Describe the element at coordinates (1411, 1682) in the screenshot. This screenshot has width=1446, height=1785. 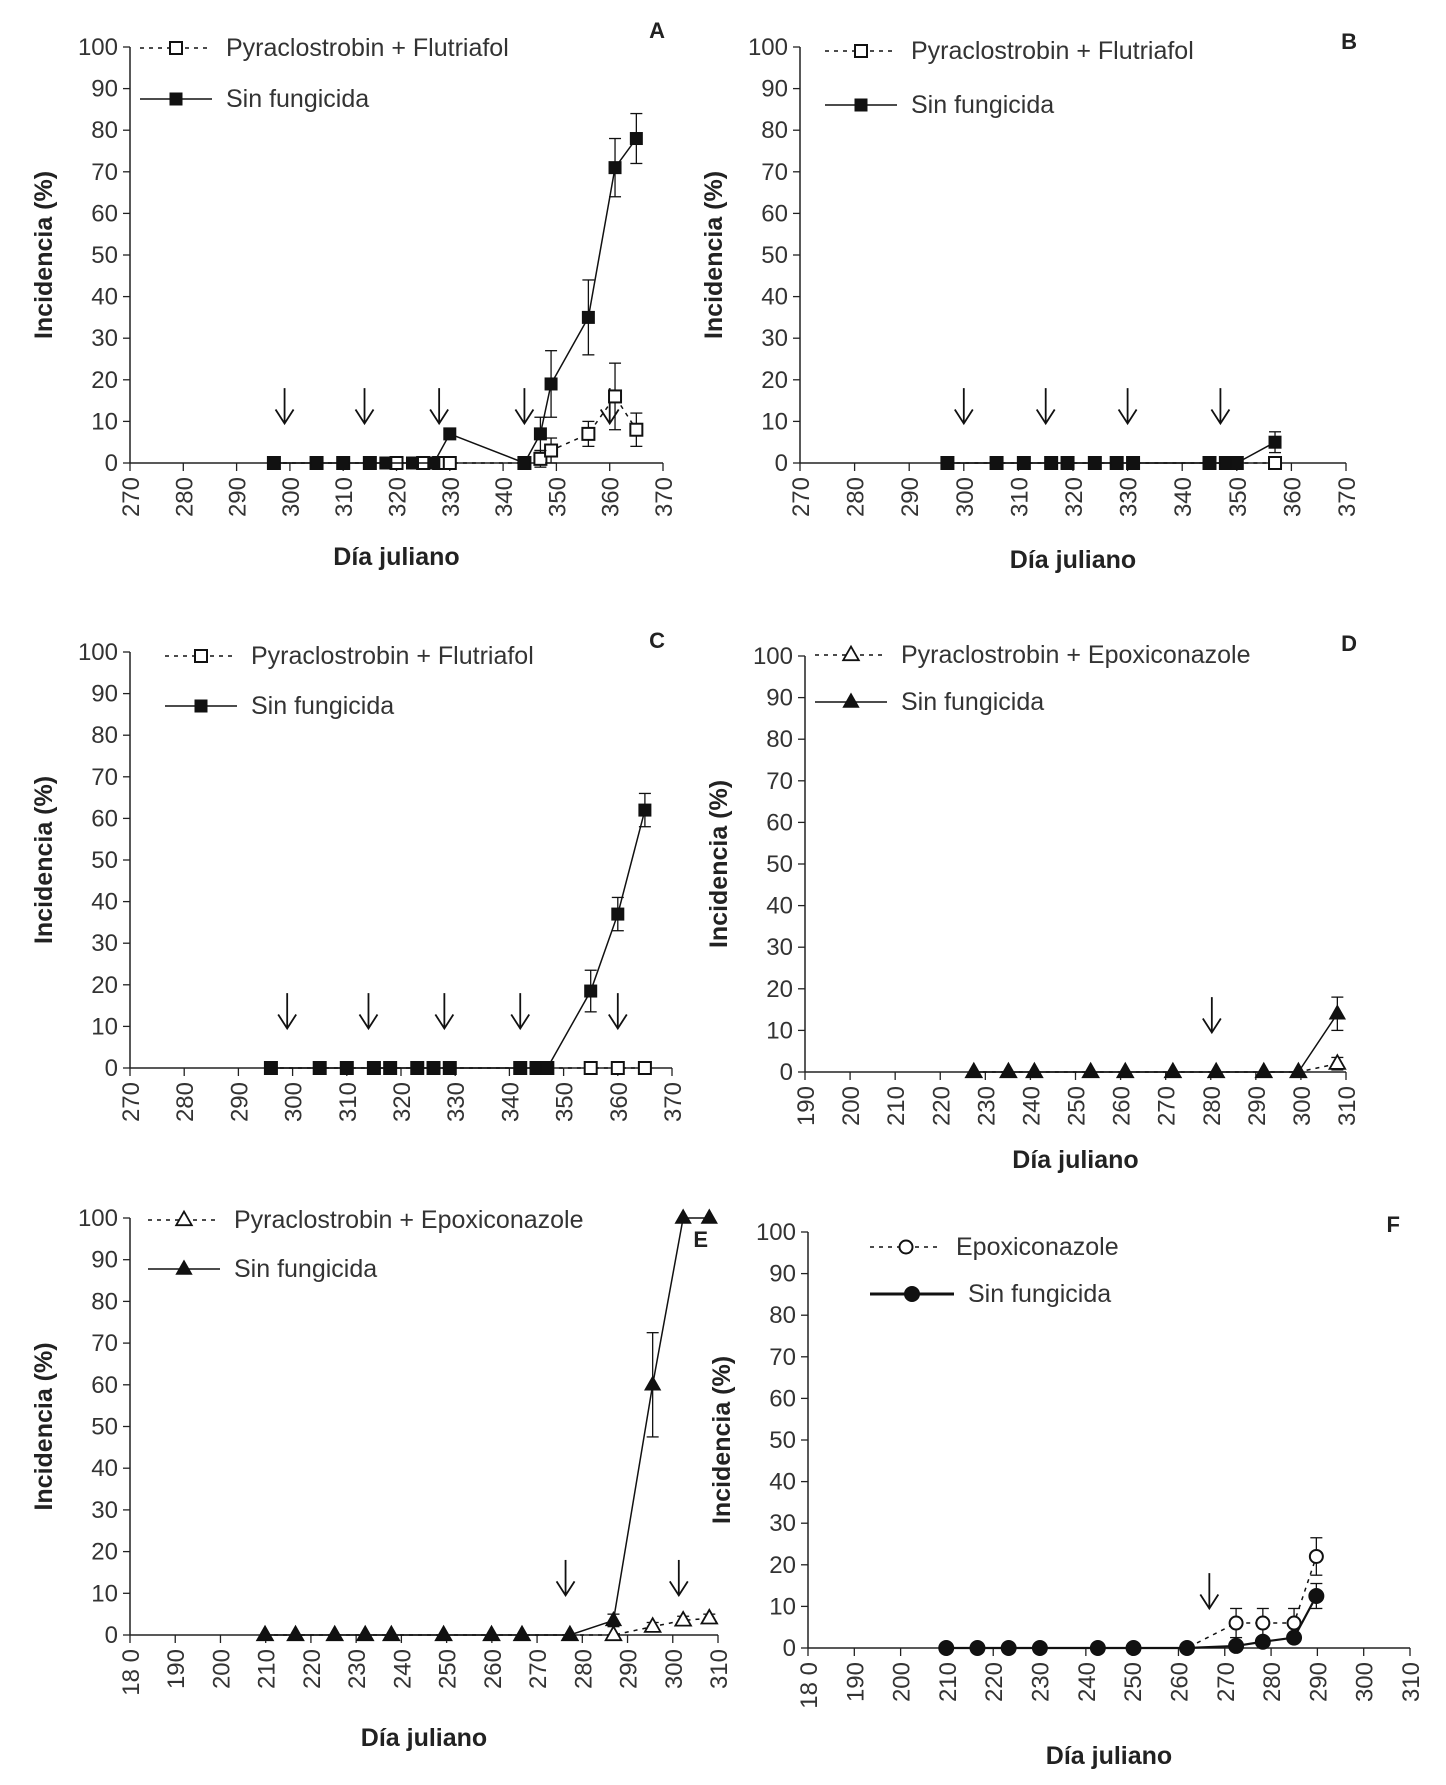
I see `x-tick-label: 310` at that location.